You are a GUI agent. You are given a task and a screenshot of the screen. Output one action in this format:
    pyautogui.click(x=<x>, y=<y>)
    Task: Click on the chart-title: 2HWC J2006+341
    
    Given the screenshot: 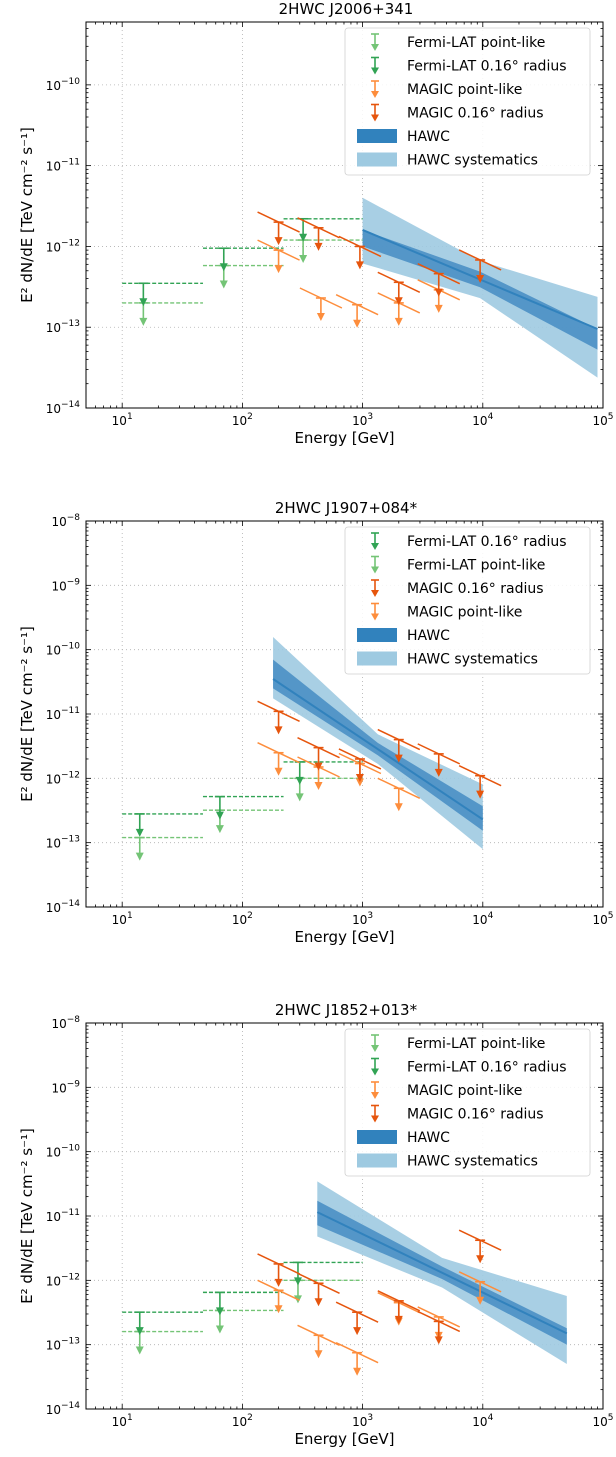 What is the action you would take?
    pyautogui.click(x=346, y=9)
    